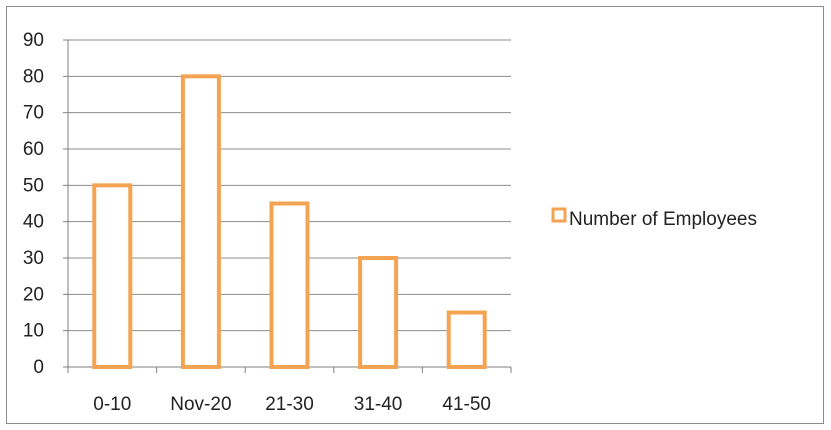 This screenshot has height=430, width=831. I want to click on y-tick-label: 30, so click(33, 258).